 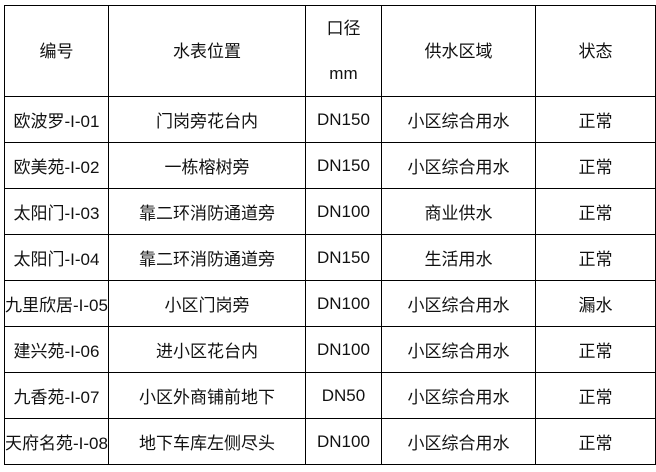 What do you see at coordinates (343, 28) in the screenshot?
I see `header-diameter-label: 口径` at bounding box center [343, 28].